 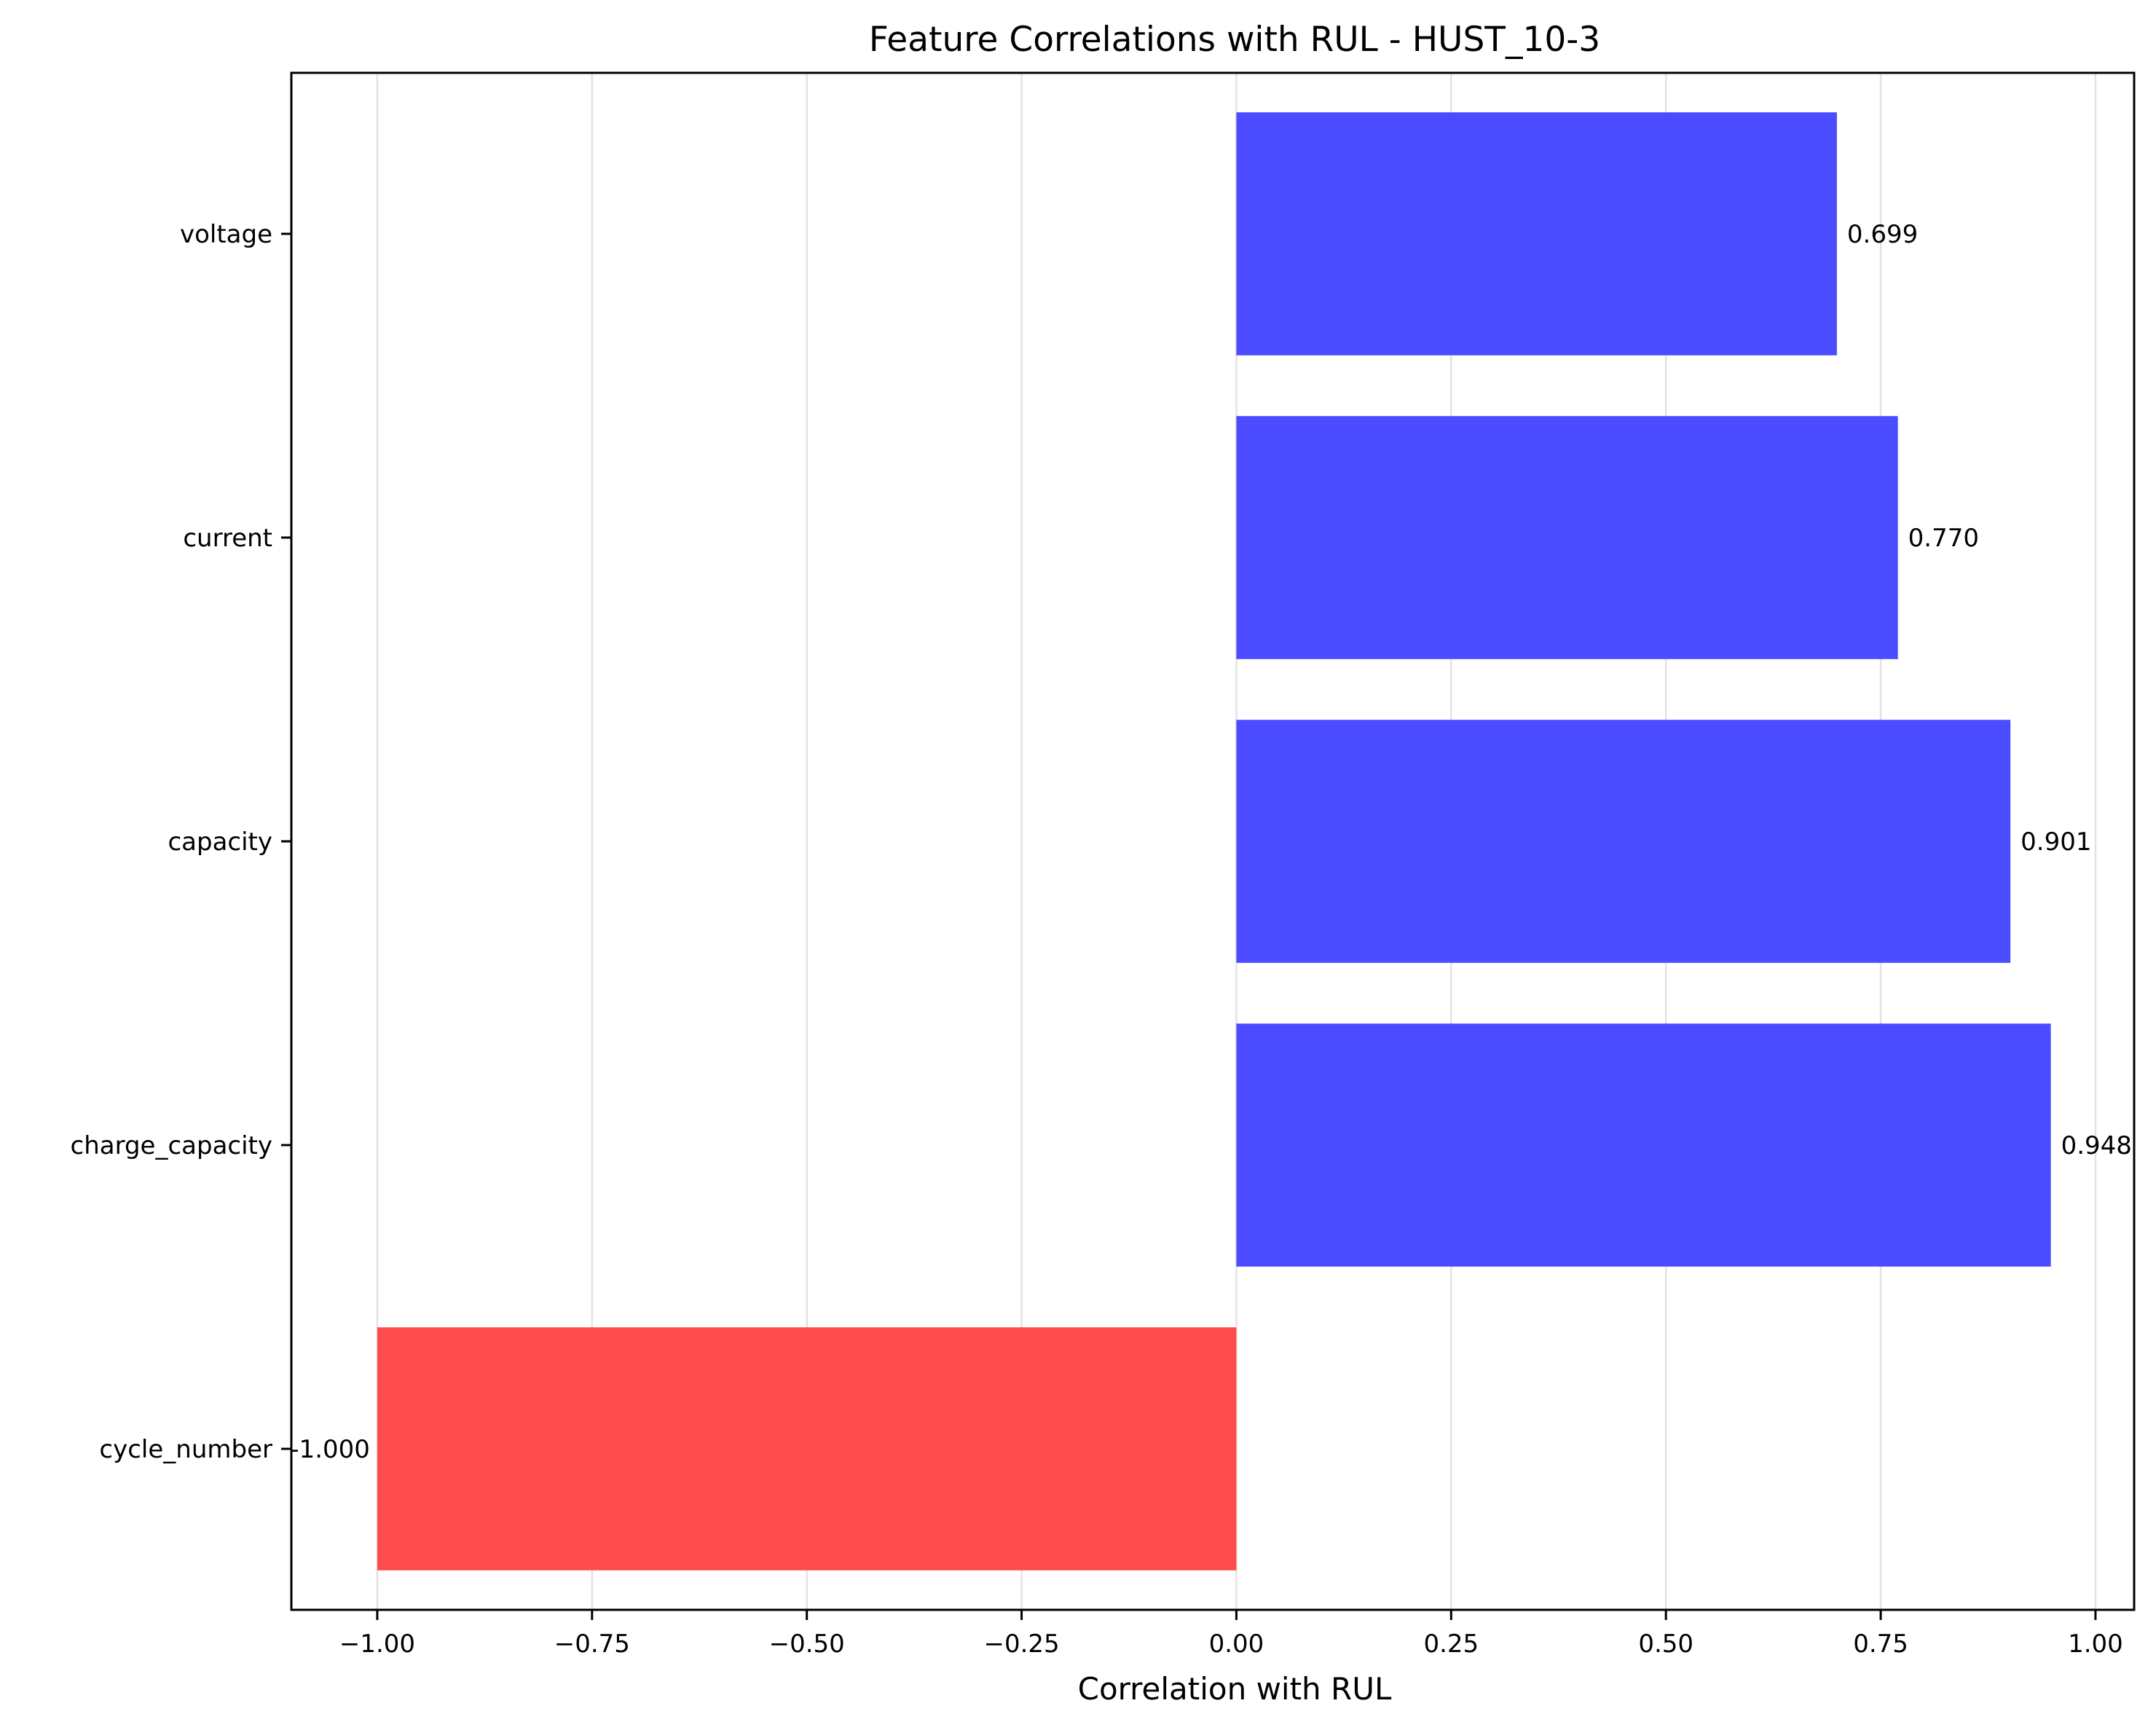 What do you see at coordinates (220, 842) in the screenshot?
I see `y-tick-label-capacity: capacity` at bounding box center [220, 842].